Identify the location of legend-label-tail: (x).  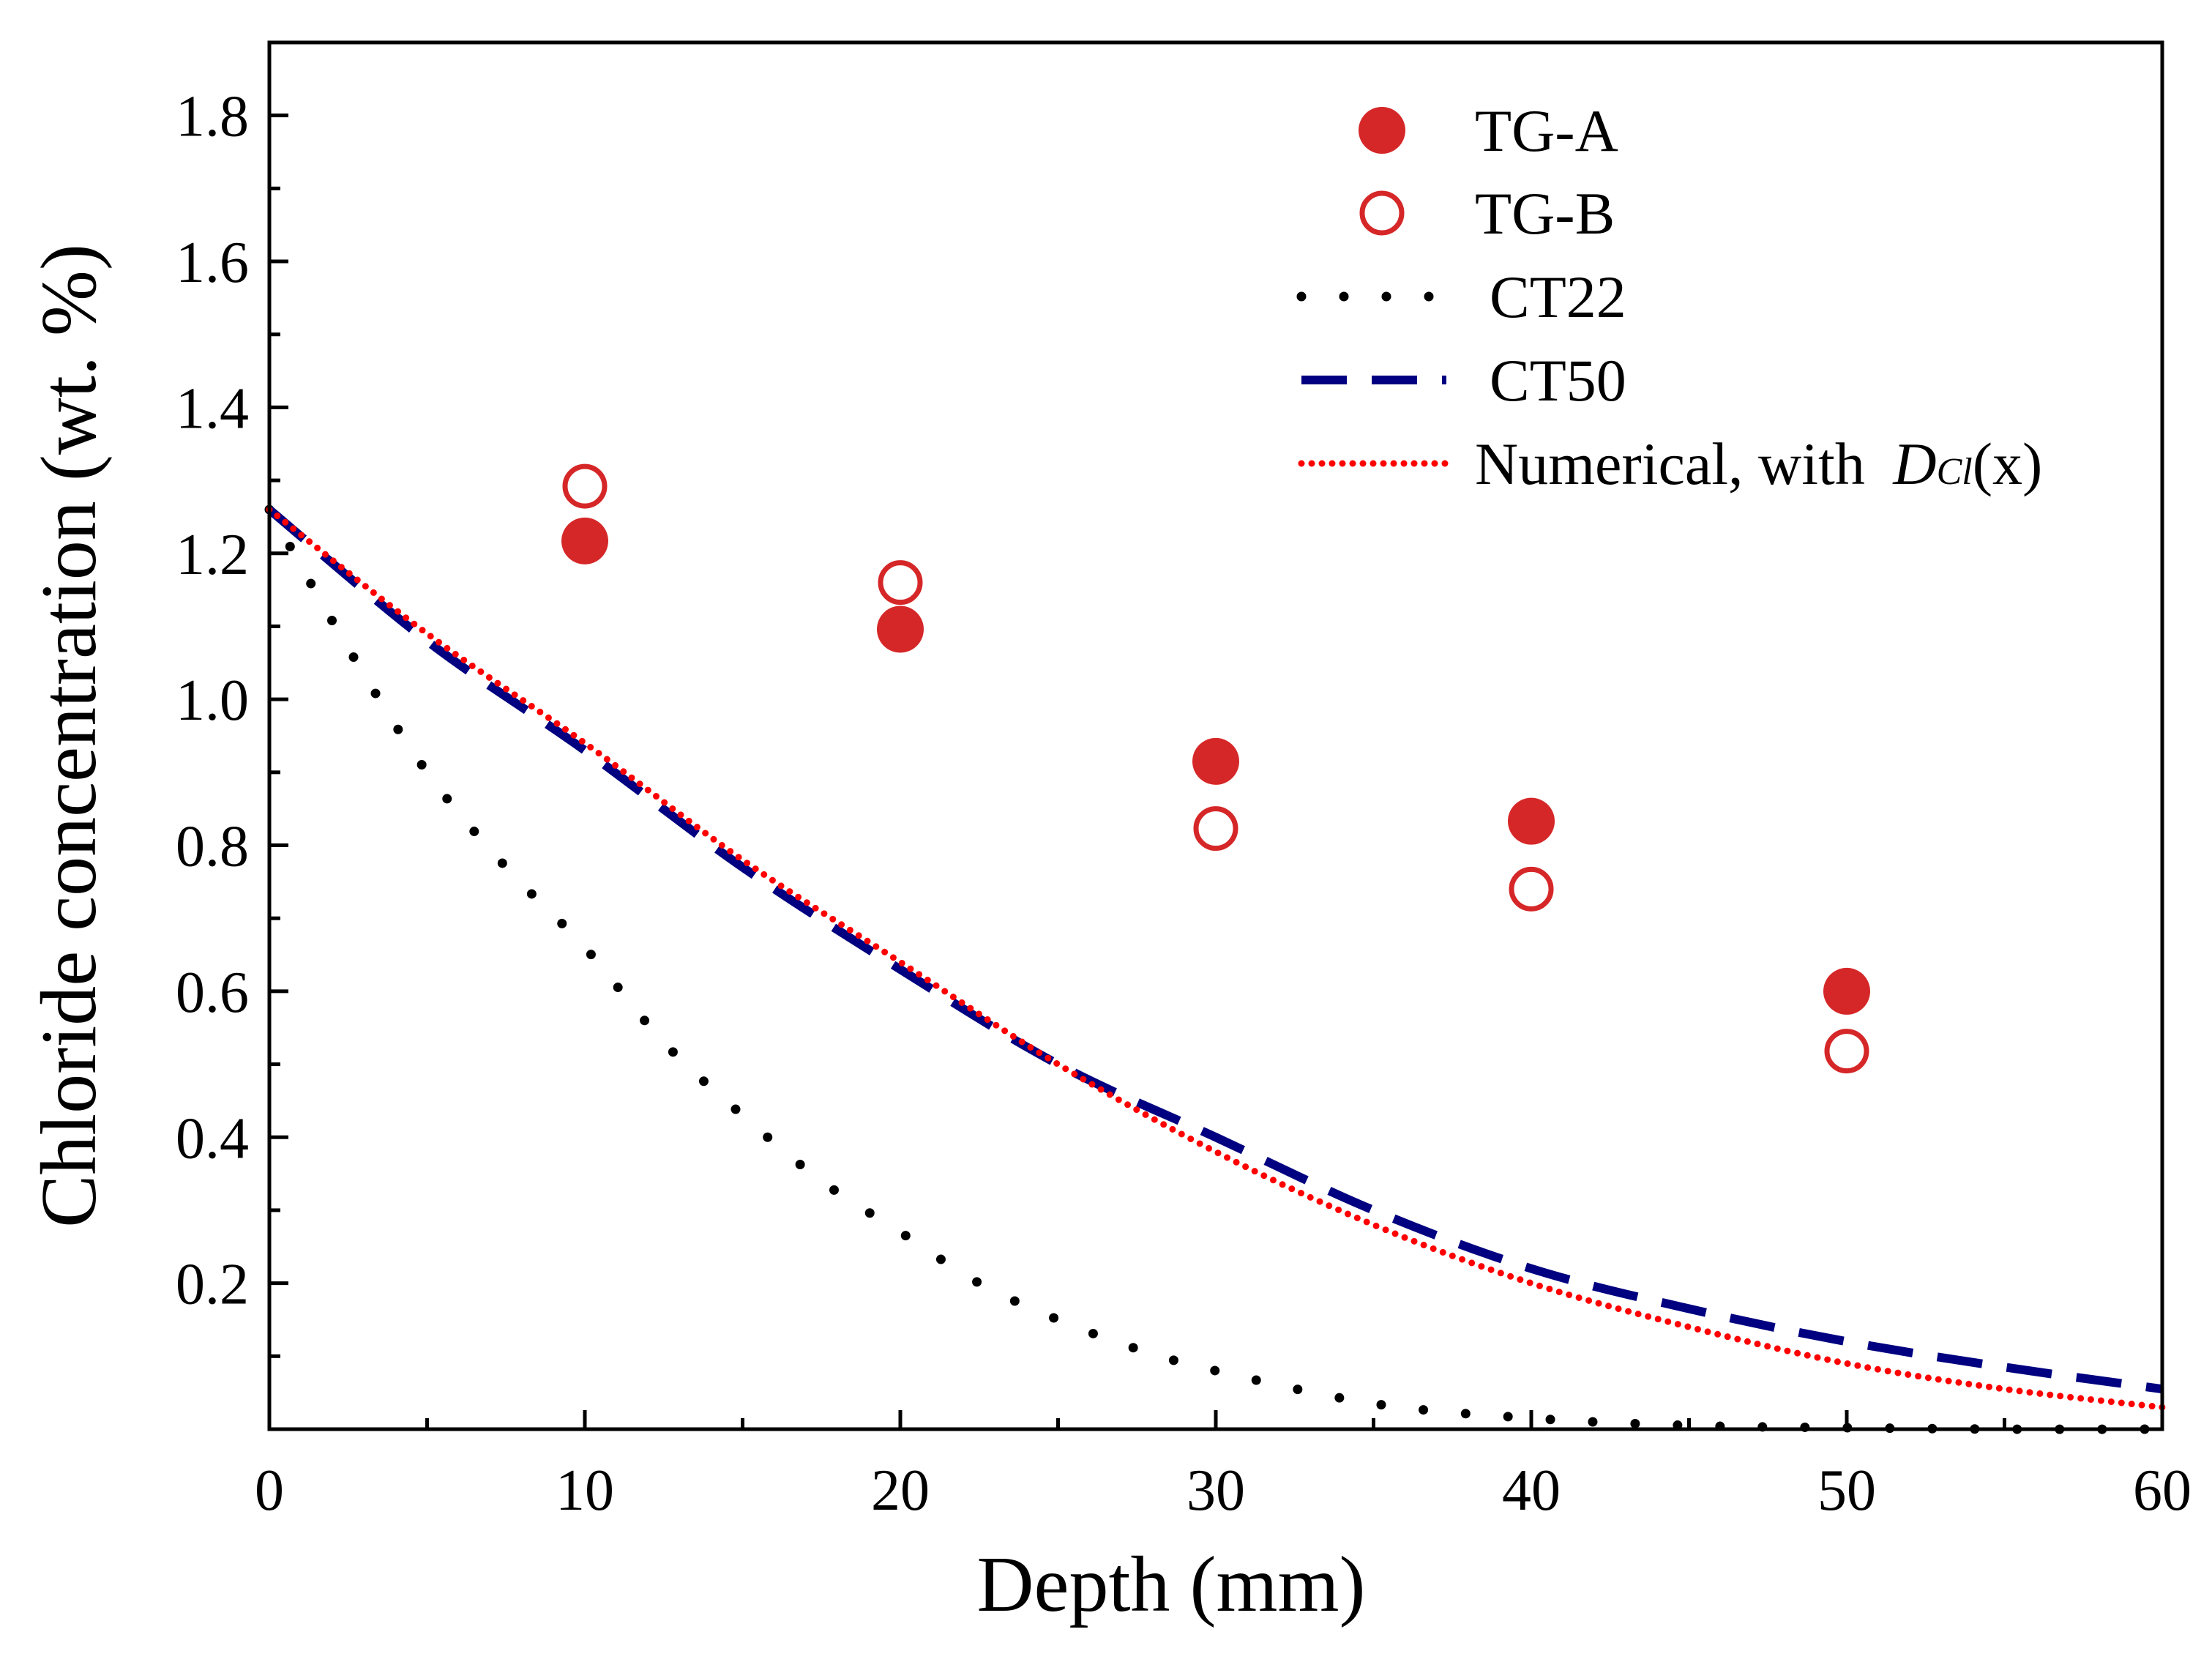
(2008, 464).